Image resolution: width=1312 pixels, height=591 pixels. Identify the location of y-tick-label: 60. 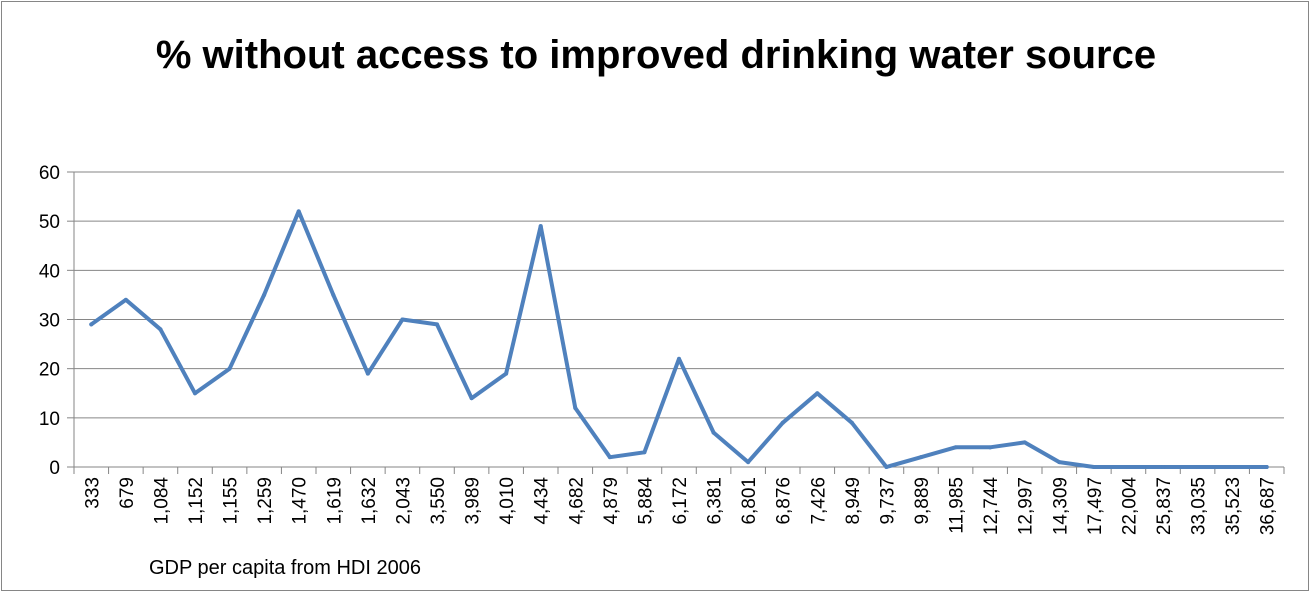
(49, 173).